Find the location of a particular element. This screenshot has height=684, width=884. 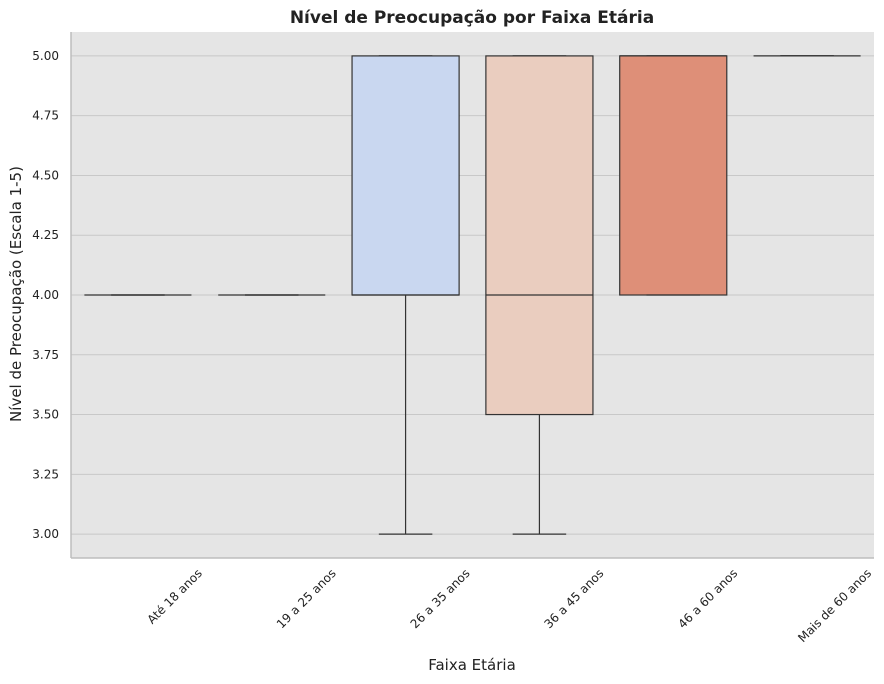

y-axis-ticks: 3.00 3.25 3.50 3.75 4.00 4.25 4.50 4.75 5.00 is located at coordinates (45, 295).